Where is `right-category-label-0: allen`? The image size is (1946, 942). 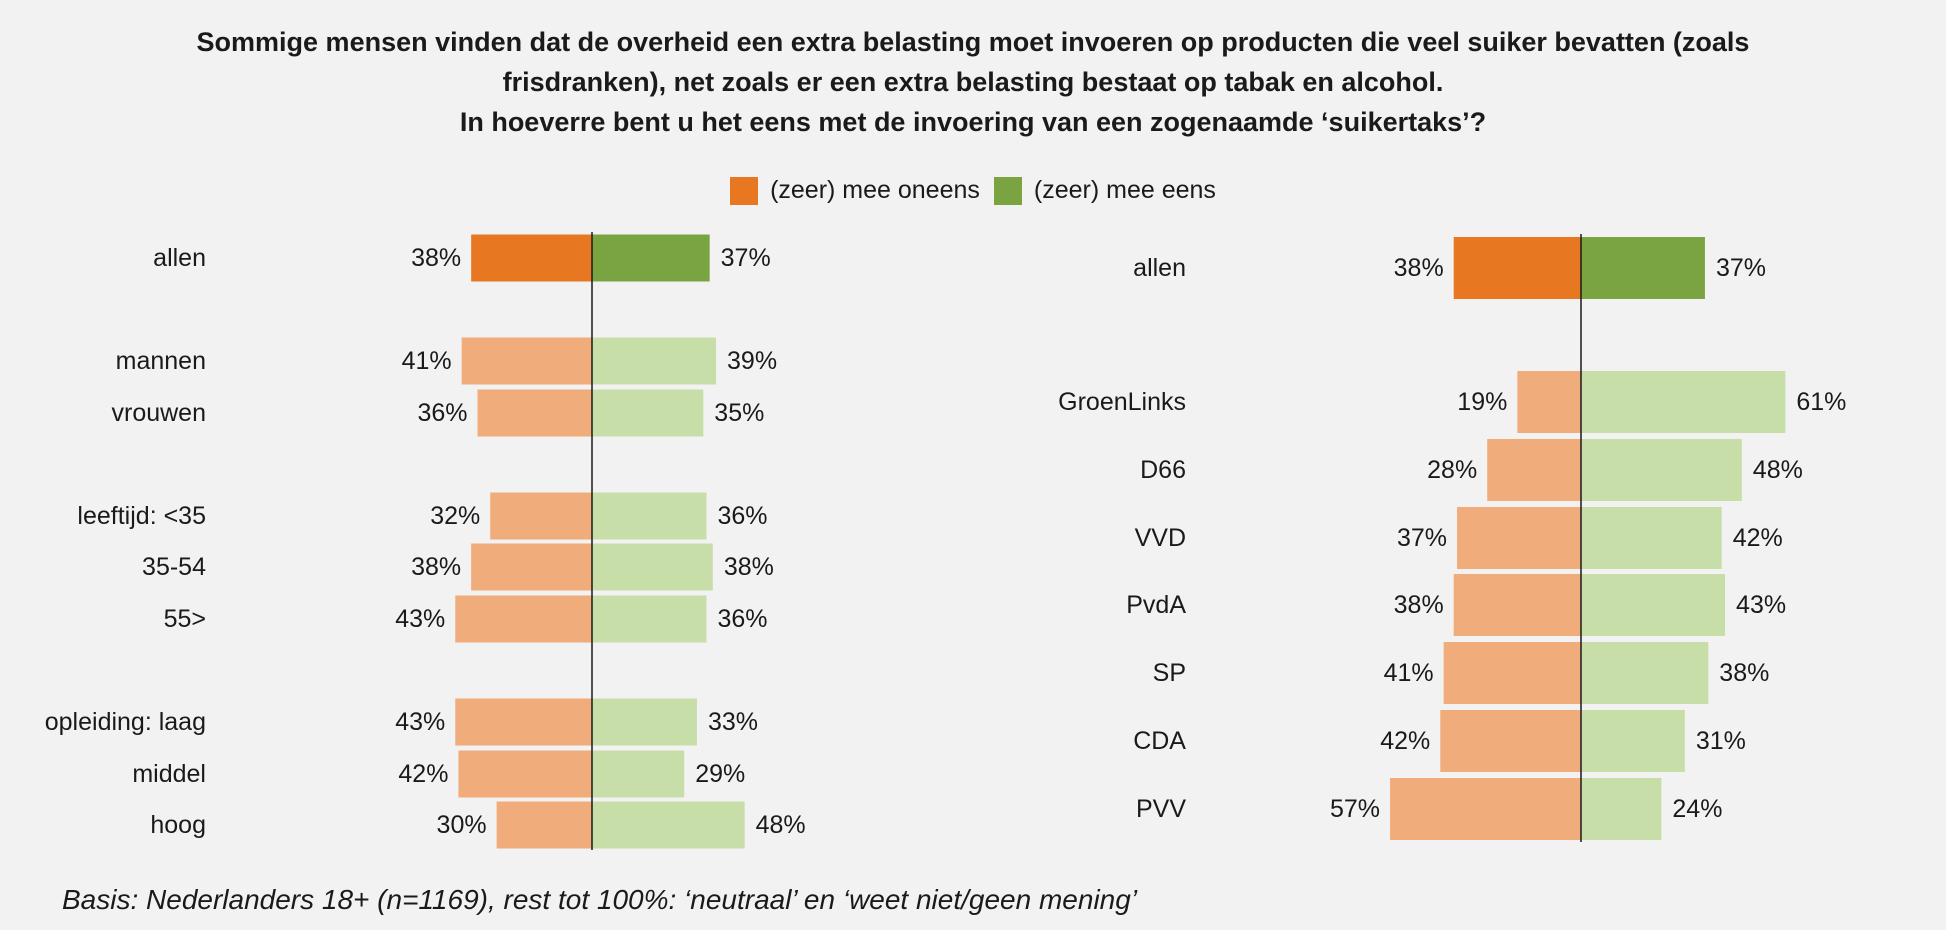 right-category-label-0: allen is located at coordinates (1159, 268).